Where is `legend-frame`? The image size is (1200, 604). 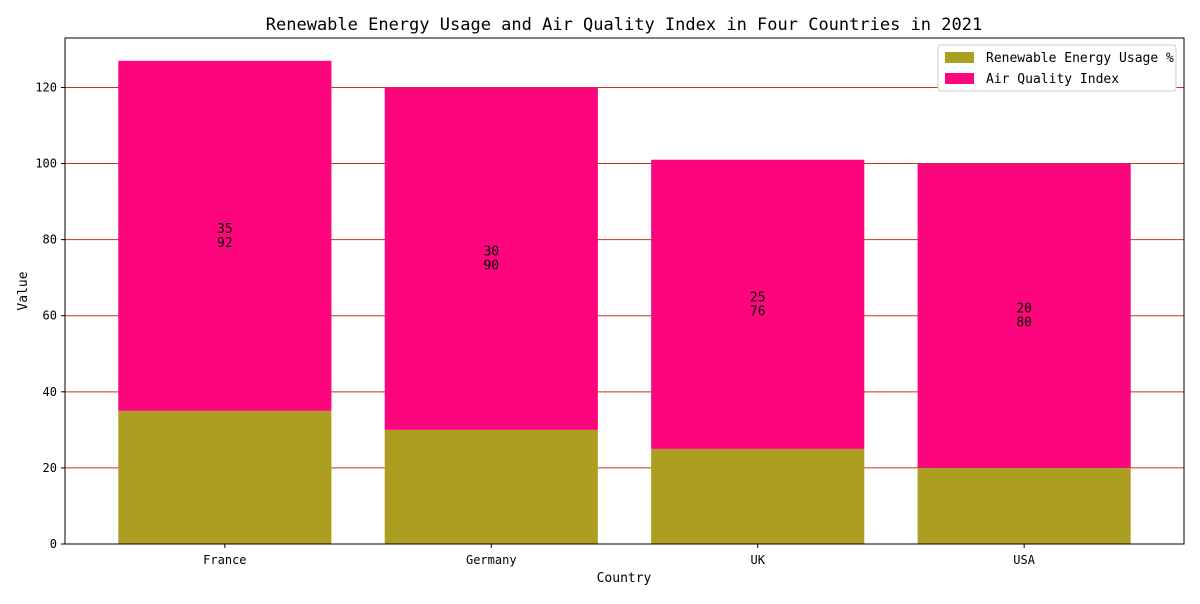 legend-frame is located at coordinates (1057, 68).